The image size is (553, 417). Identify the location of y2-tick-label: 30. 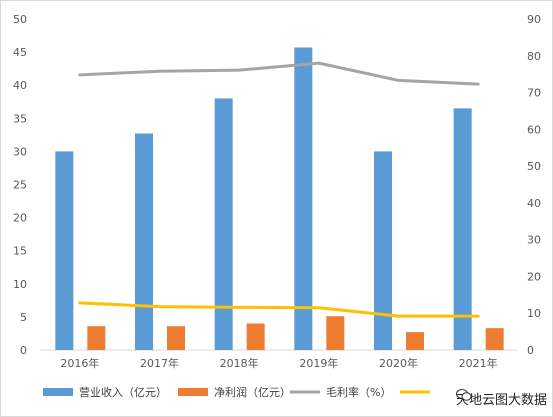
(534, 240).